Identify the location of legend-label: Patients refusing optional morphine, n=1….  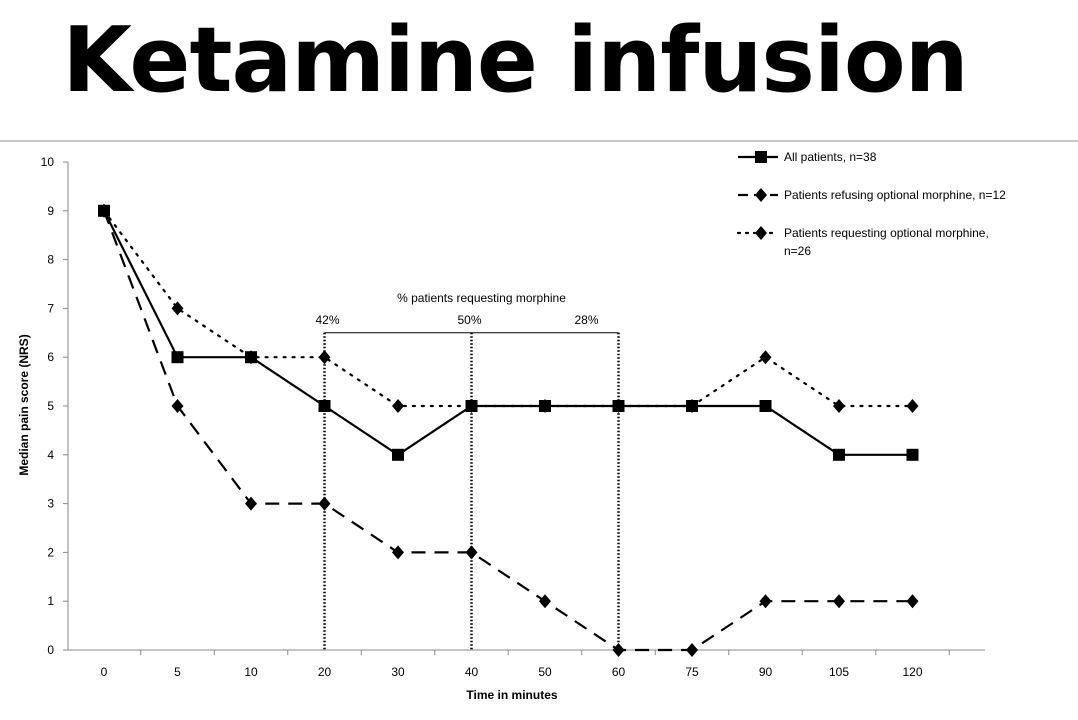
(895, 195).